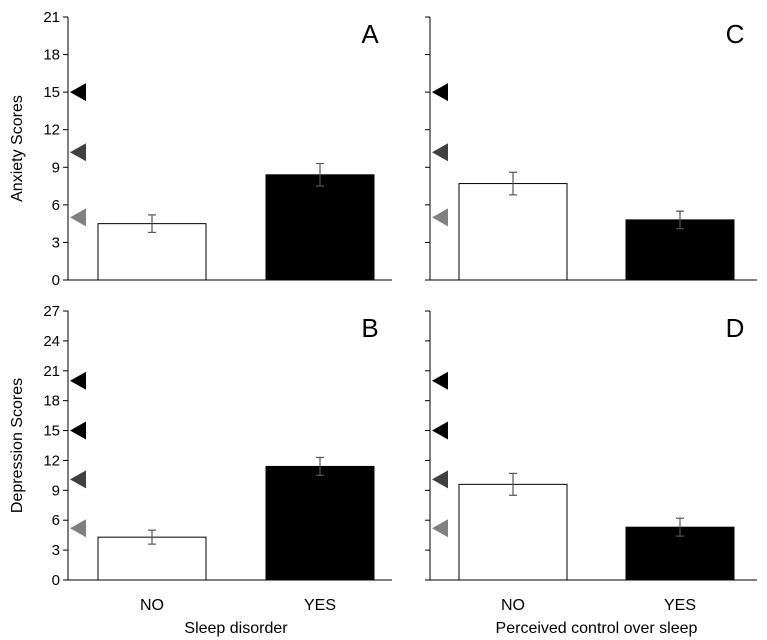  I want to click on panel-c-bar-yes, so click(680, 250).